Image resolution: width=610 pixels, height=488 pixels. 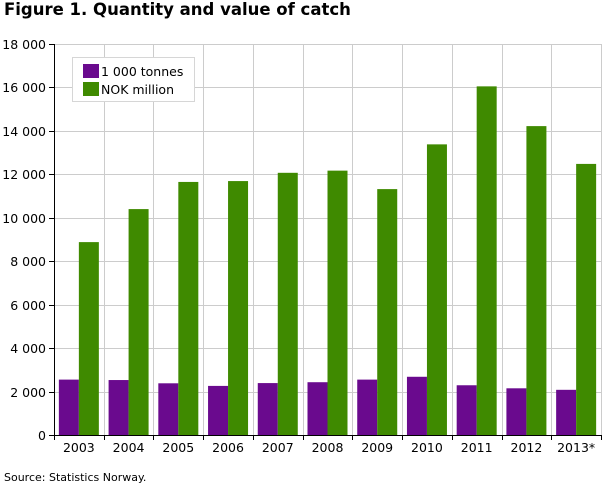 I want to click on bar-nok-2006, so click(x=238, y=308).